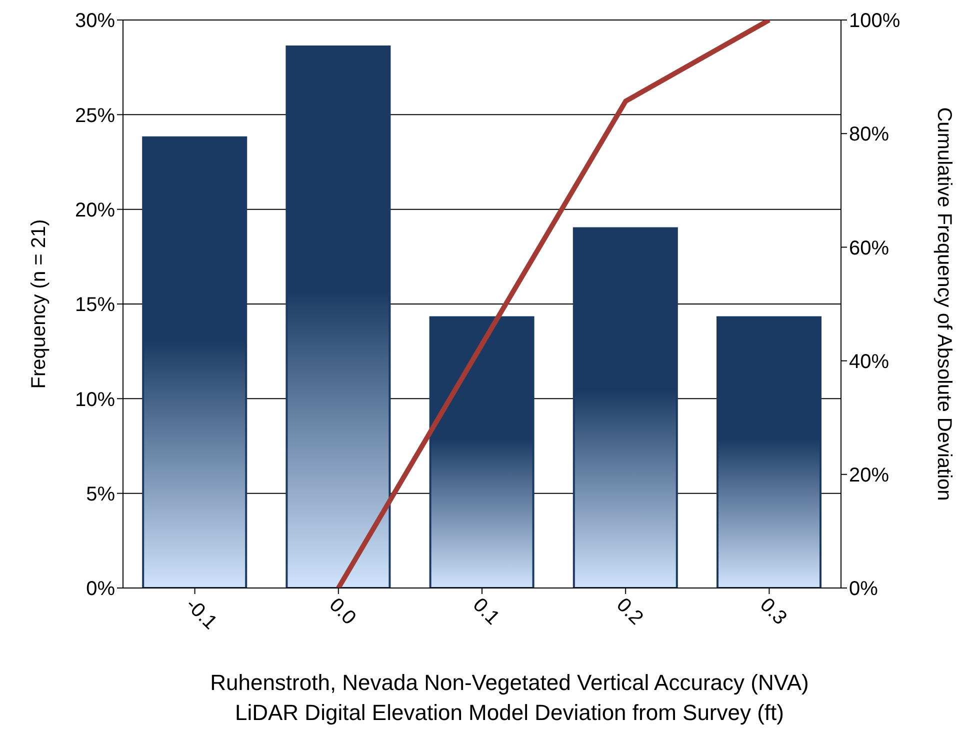  What do you see at coordinates (869, 361) in the screenshot?
I see `y2-tick-label: 40%` at bounding box center [869, 361].